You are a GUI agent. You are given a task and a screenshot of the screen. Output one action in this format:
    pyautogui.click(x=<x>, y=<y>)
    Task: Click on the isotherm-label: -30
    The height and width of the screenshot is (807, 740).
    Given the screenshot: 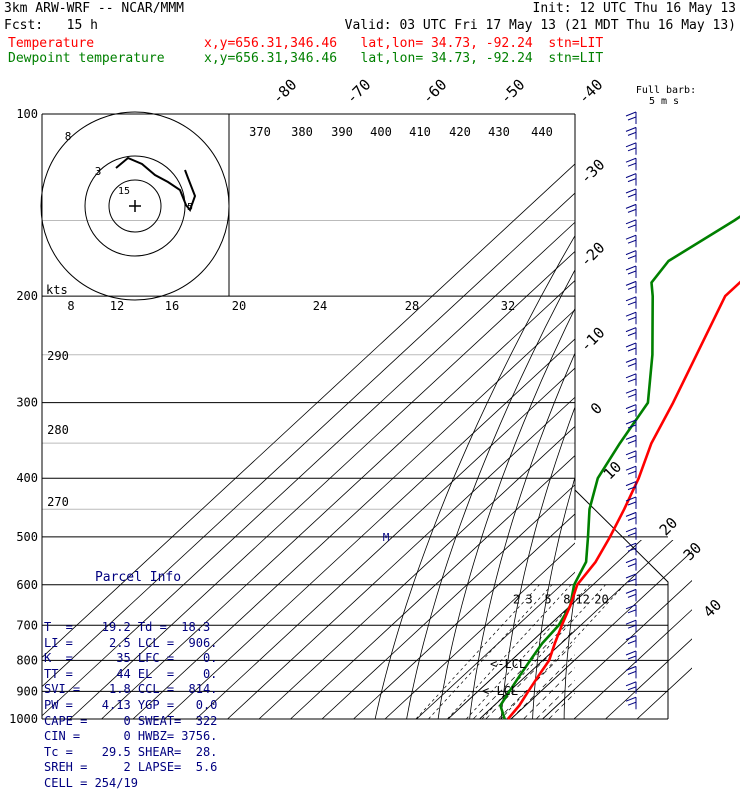 What is the action you would take?
    pyautogui.click(x=593, y=172)
    